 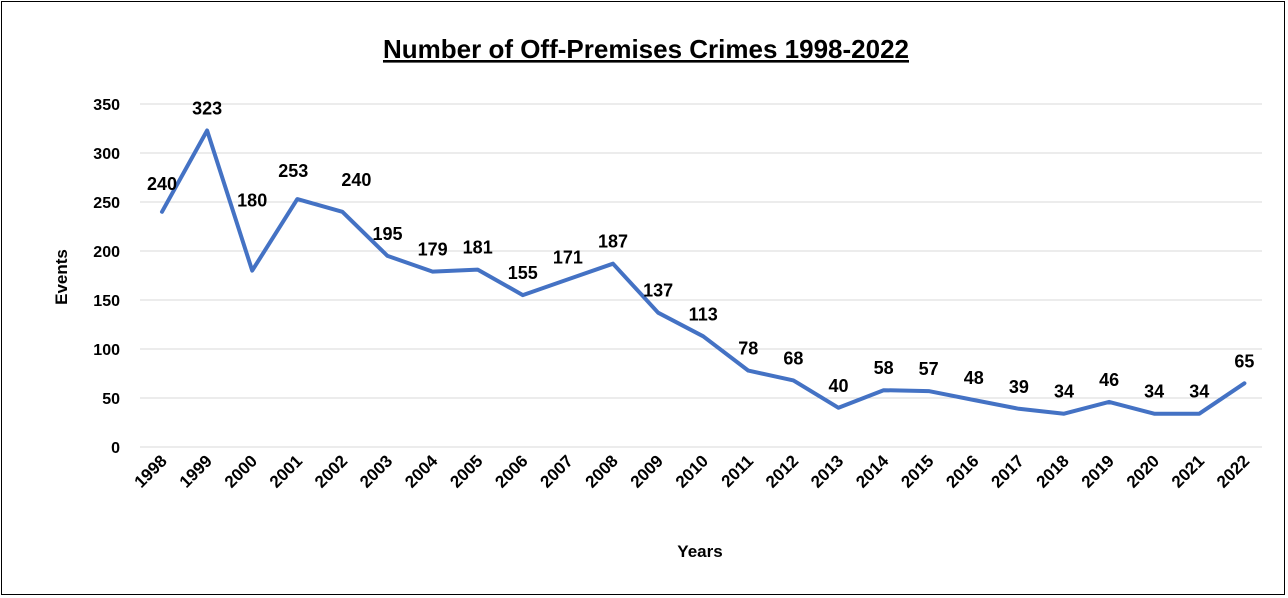 I want to click on x-tick-label: 1999, so click(x=196, y=471).